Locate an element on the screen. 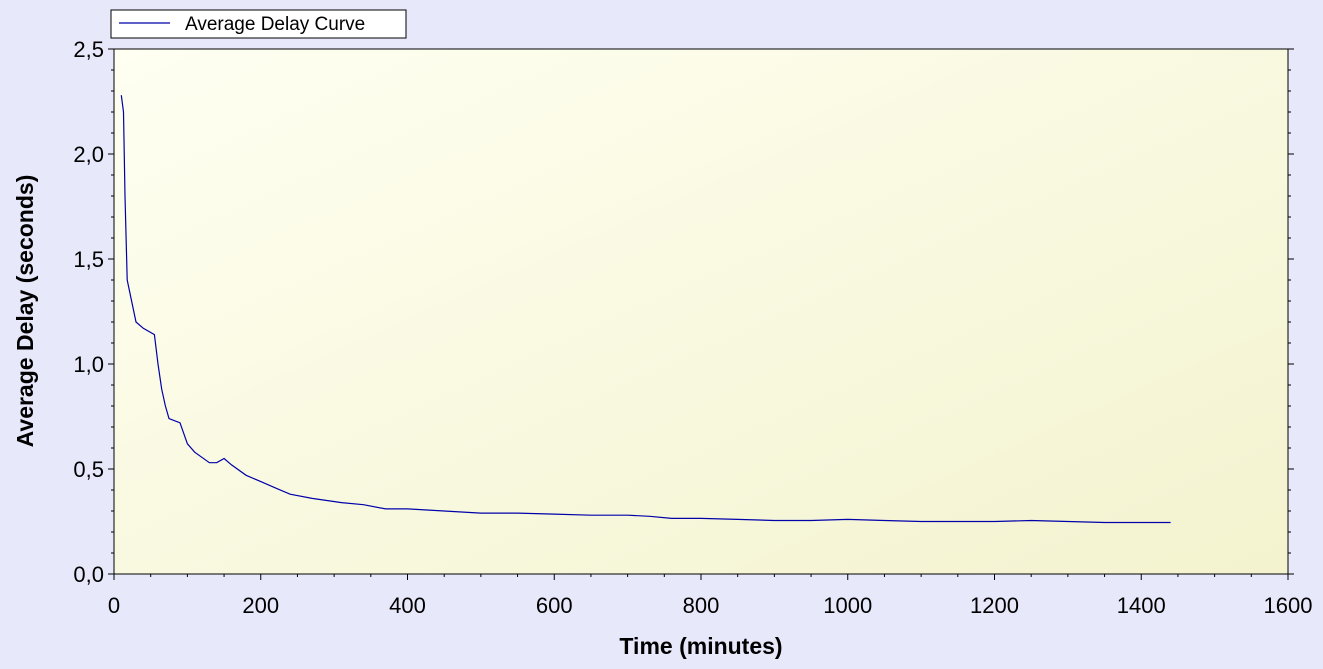  x-axis-title: Time (minutes) is located at coordinates (700, 646).